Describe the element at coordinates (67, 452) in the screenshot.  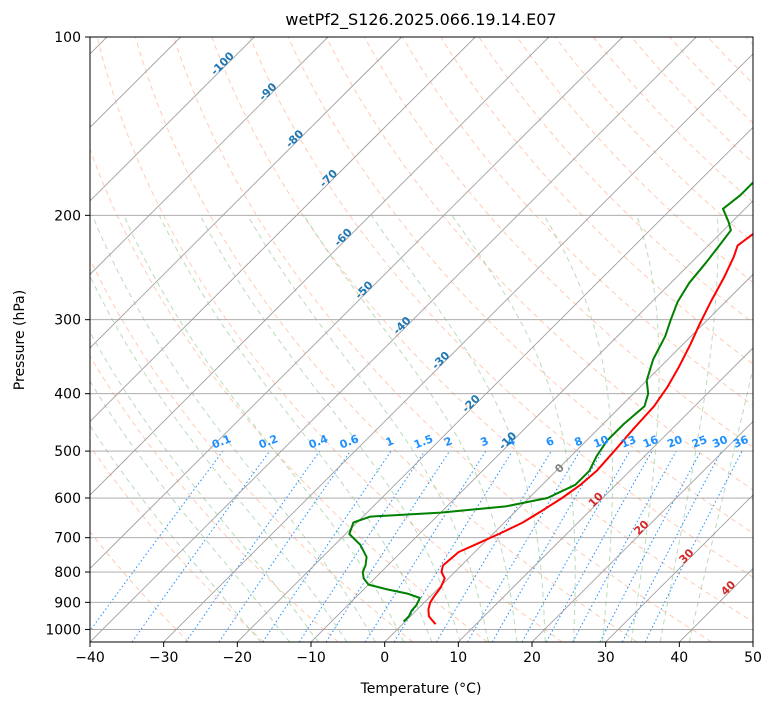
I see `y-tick-label: 500` at that location.